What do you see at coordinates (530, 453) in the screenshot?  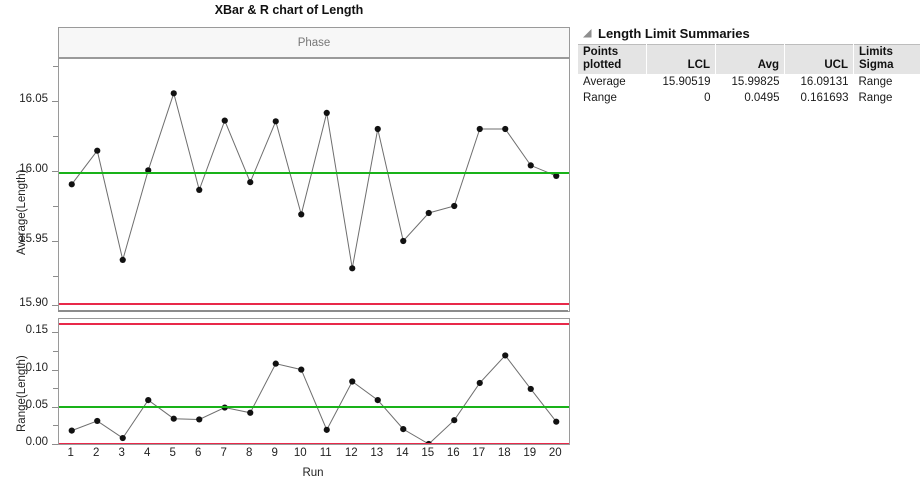 I see `x-tick-label: 19` at bounding box center [530, 453].